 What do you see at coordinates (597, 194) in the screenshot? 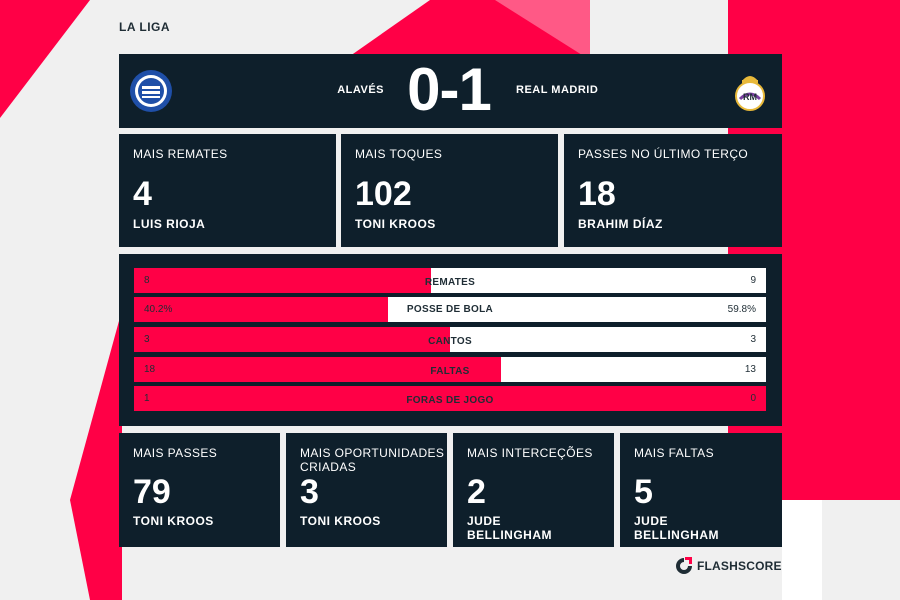
I see `stat-card-value: 18` at bounding box center [597, 194].